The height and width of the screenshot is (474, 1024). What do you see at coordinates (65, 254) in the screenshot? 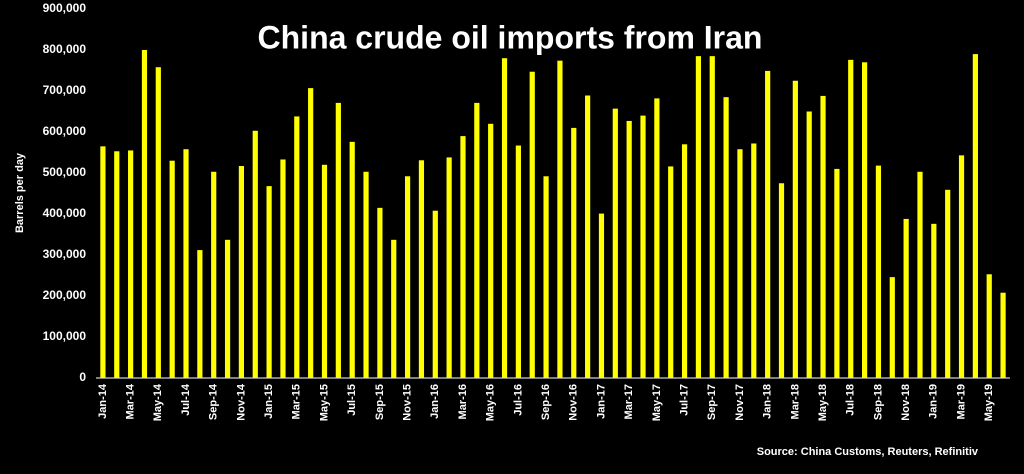
I see `y-tick-label: 300,000` at bounding box center [65, 254].